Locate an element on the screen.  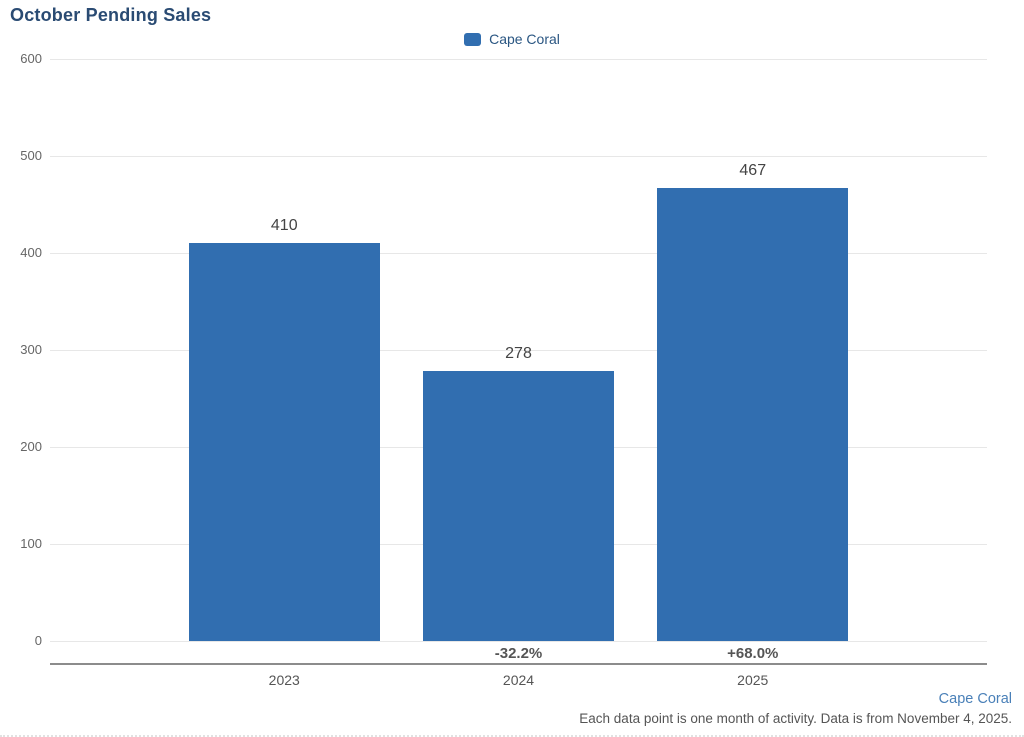
legend-swatch-icon is located at coordinates (473, 39).